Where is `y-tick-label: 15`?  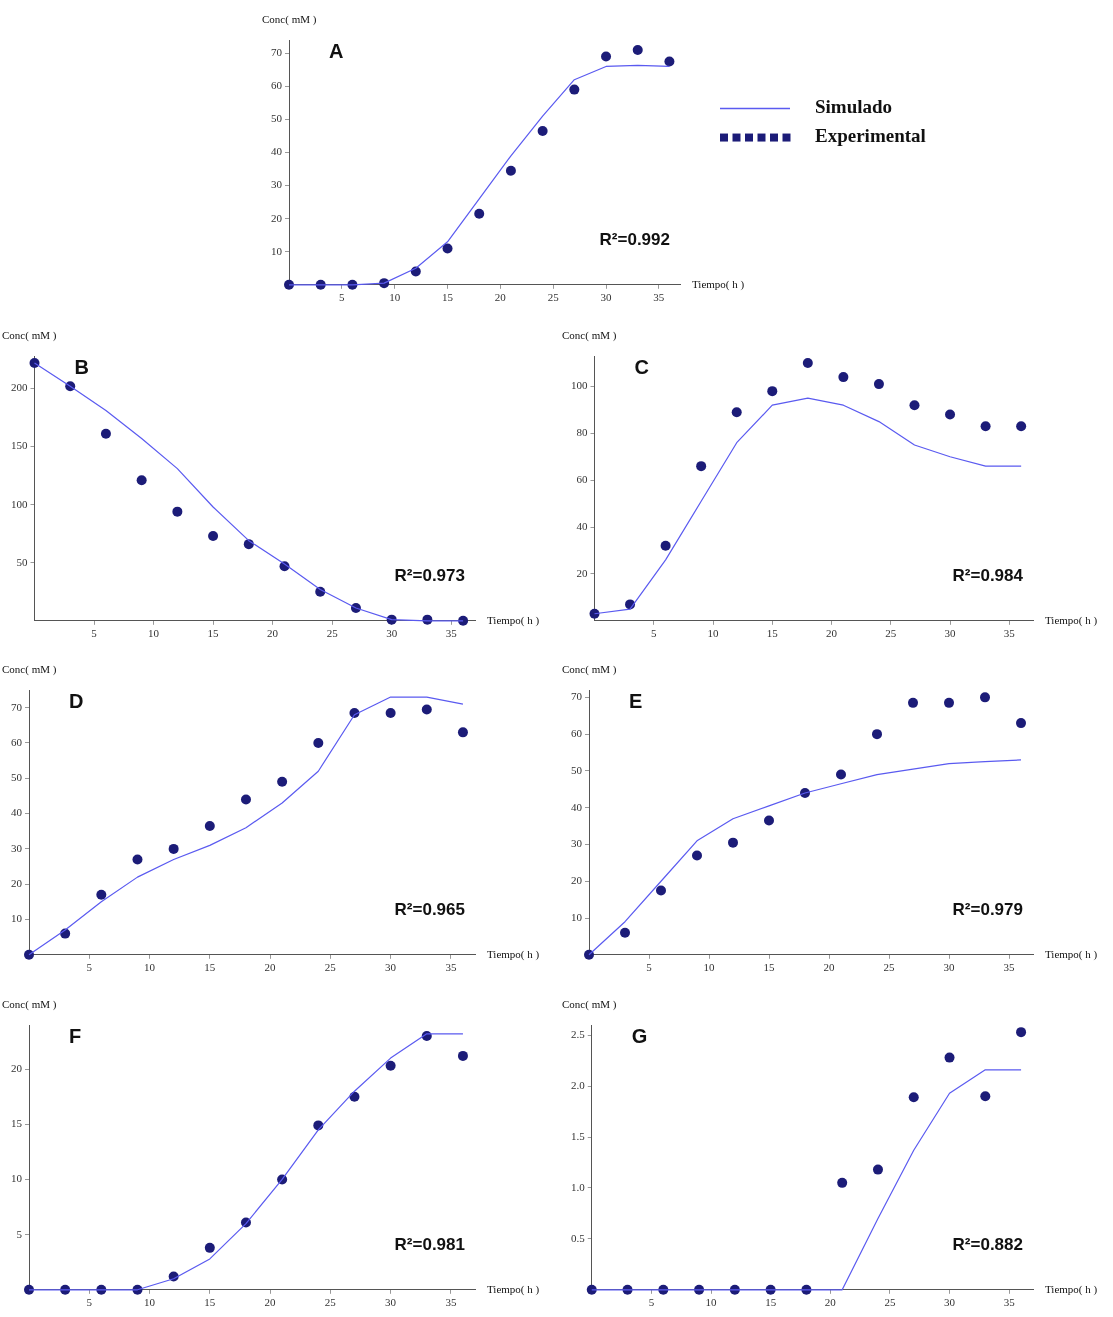 y-tick-label: 15 is located at coordinates (17, 1123).